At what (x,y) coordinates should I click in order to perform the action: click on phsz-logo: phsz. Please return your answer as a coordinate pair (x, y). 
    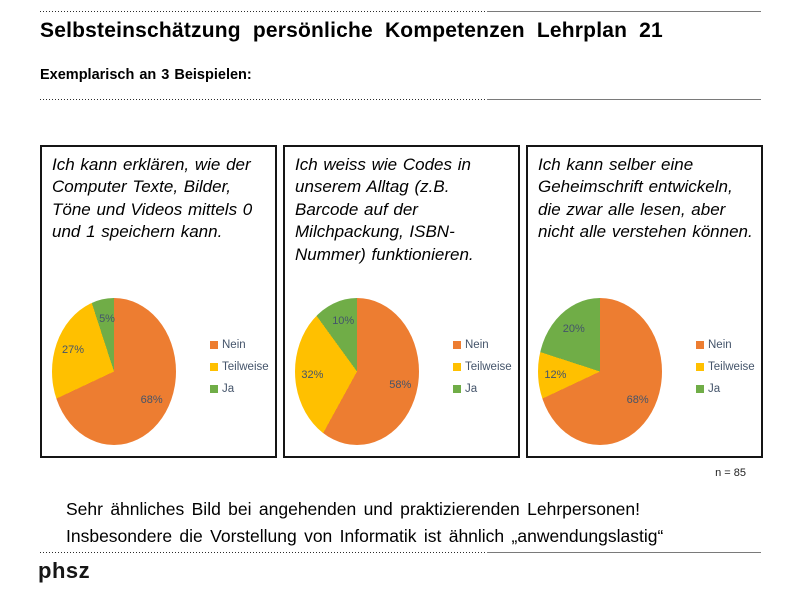
    Looking at the image, I should click on (64, 570).